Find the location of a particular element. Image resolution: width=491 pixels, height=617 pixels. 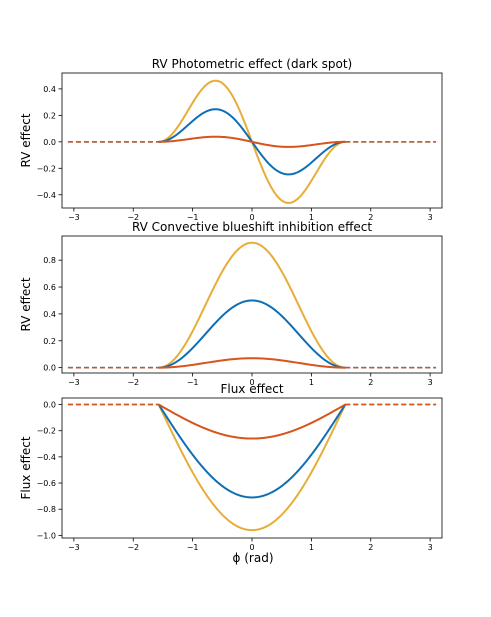

y-axis-label: Flux effect is located at coordinates (26, 467).